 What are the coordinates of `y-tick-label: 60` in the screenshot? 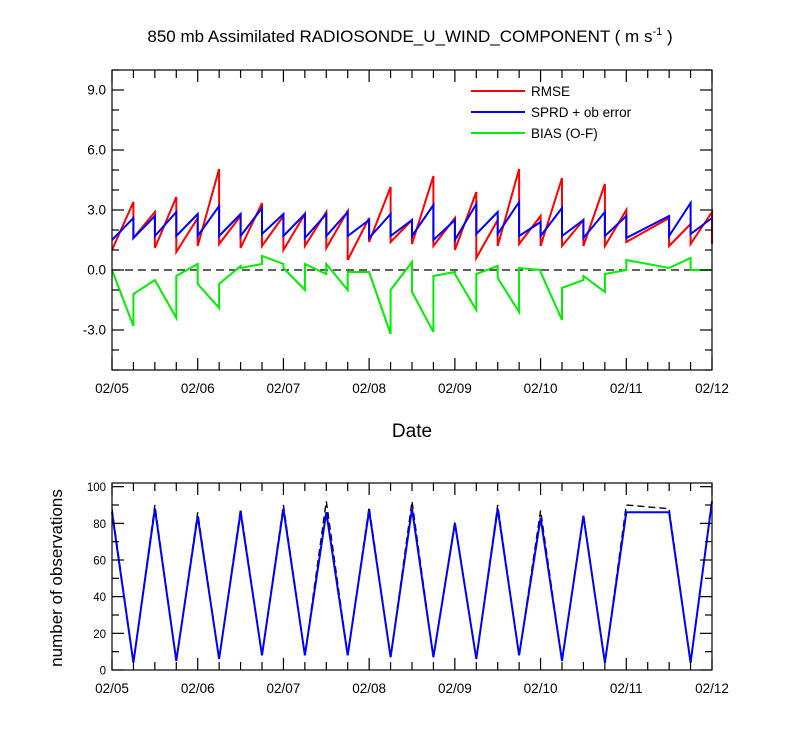 It's located at (99, 562).